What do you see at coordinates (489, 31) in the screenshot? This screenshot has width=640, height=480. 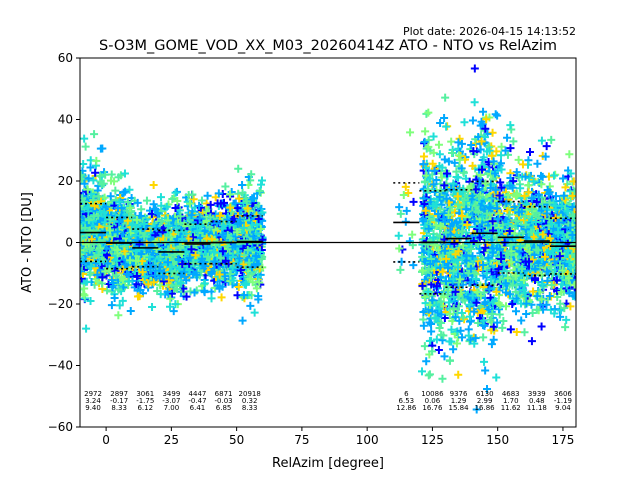 I see `plot-date: Plot date: 2026-04-15 14:13:52` at bounding box center [489, 31].